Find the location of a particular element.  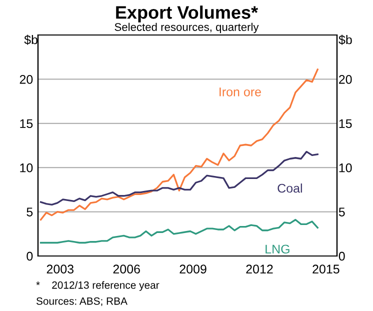

y-axis-title: $b is located at coordinates (31, 39).